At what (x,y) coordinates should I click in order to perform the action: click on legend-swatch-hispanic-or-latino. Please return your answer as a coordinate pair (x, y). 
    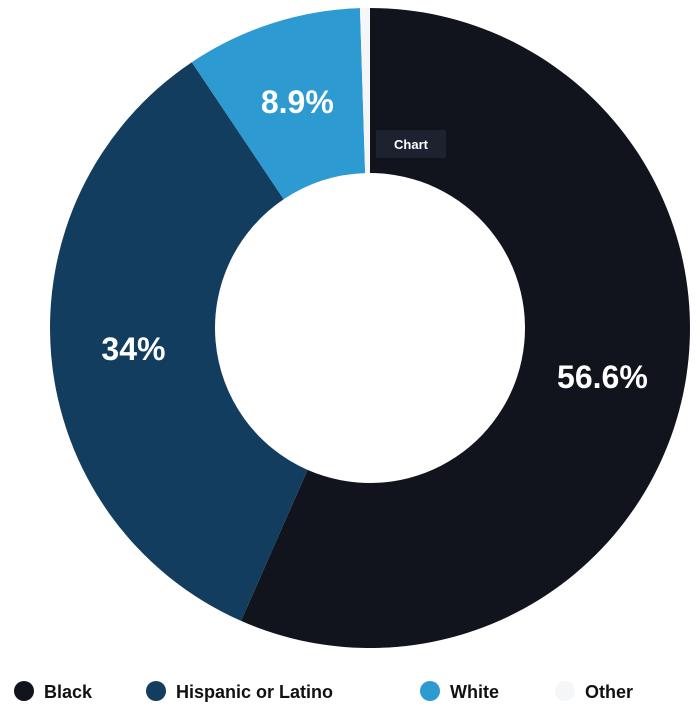
    Looking at the image, I should click on (156, 691).